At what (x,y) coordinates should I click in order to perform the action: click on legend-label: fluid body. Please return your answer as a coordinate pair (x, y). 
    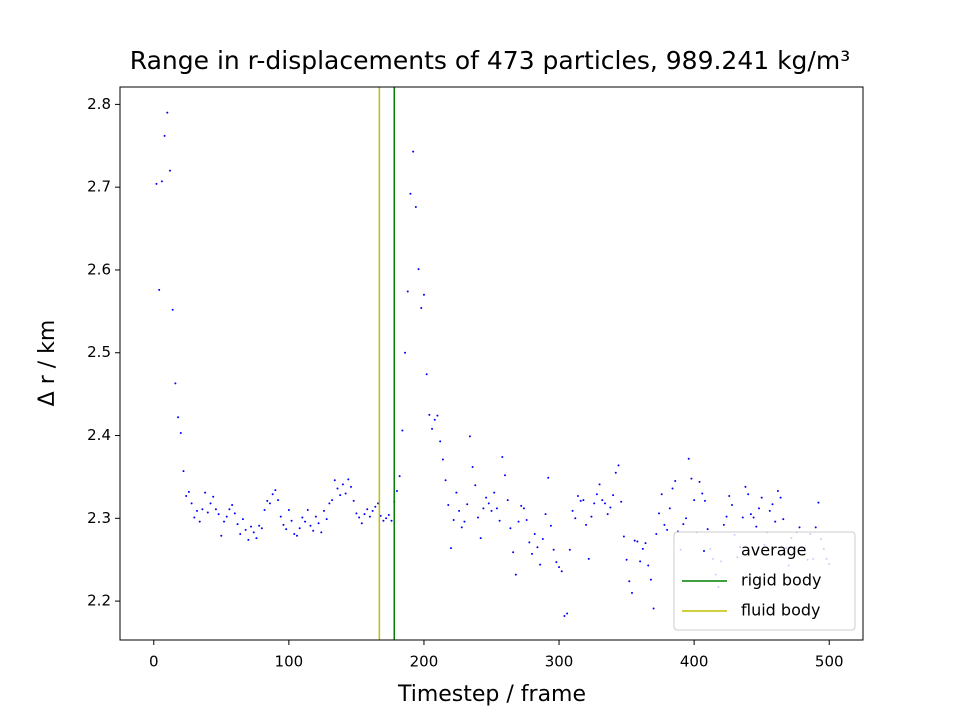
    Looking at the image, I should click on (780, 610).